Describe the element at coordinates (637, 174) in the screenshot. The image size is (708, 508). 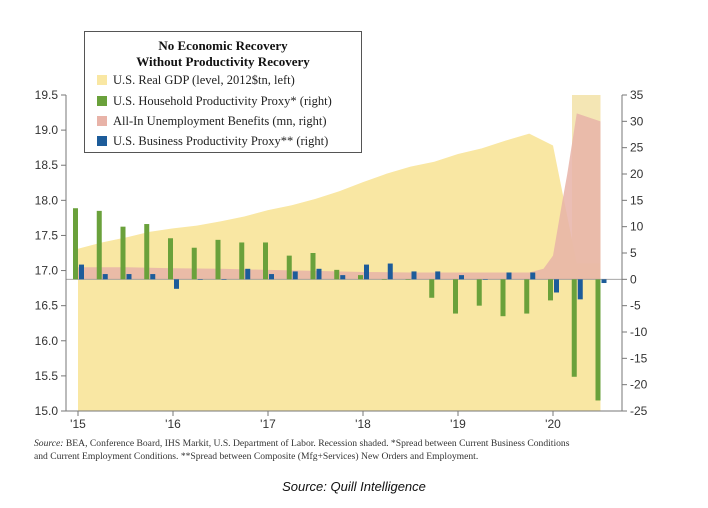
I see `right-tick-label: 20` at that location.